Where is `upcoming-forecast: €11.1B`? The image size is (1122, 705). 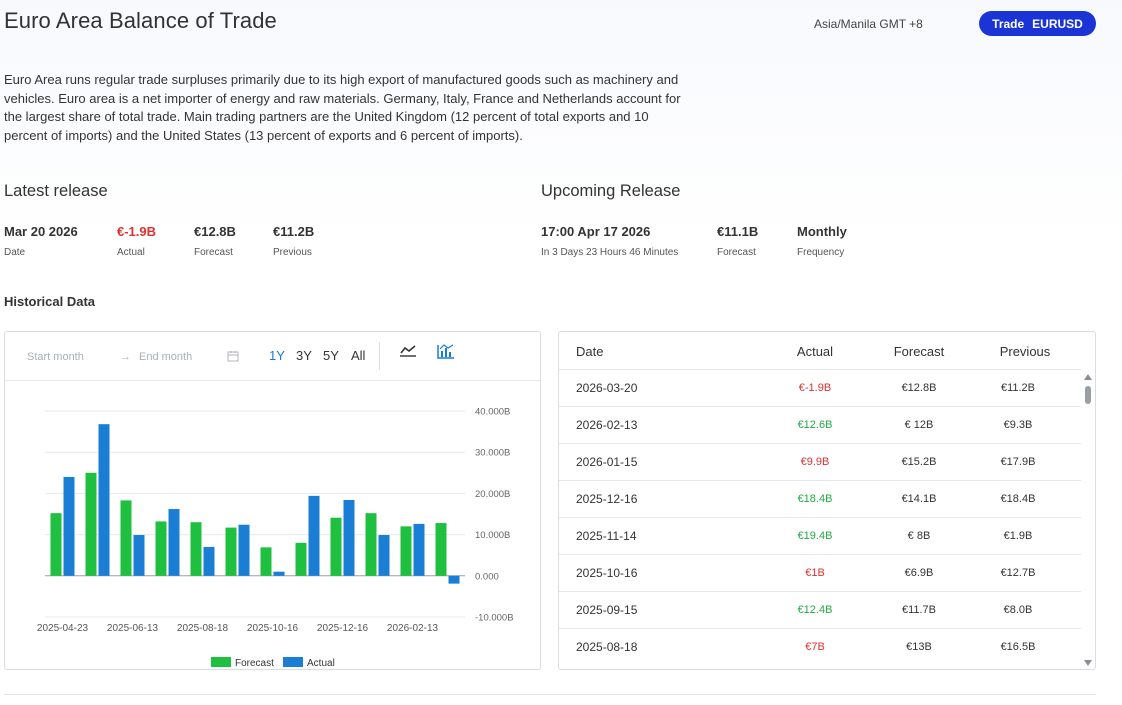 upcoming-forecast: €11.1B is located at coordinates (738, 231).